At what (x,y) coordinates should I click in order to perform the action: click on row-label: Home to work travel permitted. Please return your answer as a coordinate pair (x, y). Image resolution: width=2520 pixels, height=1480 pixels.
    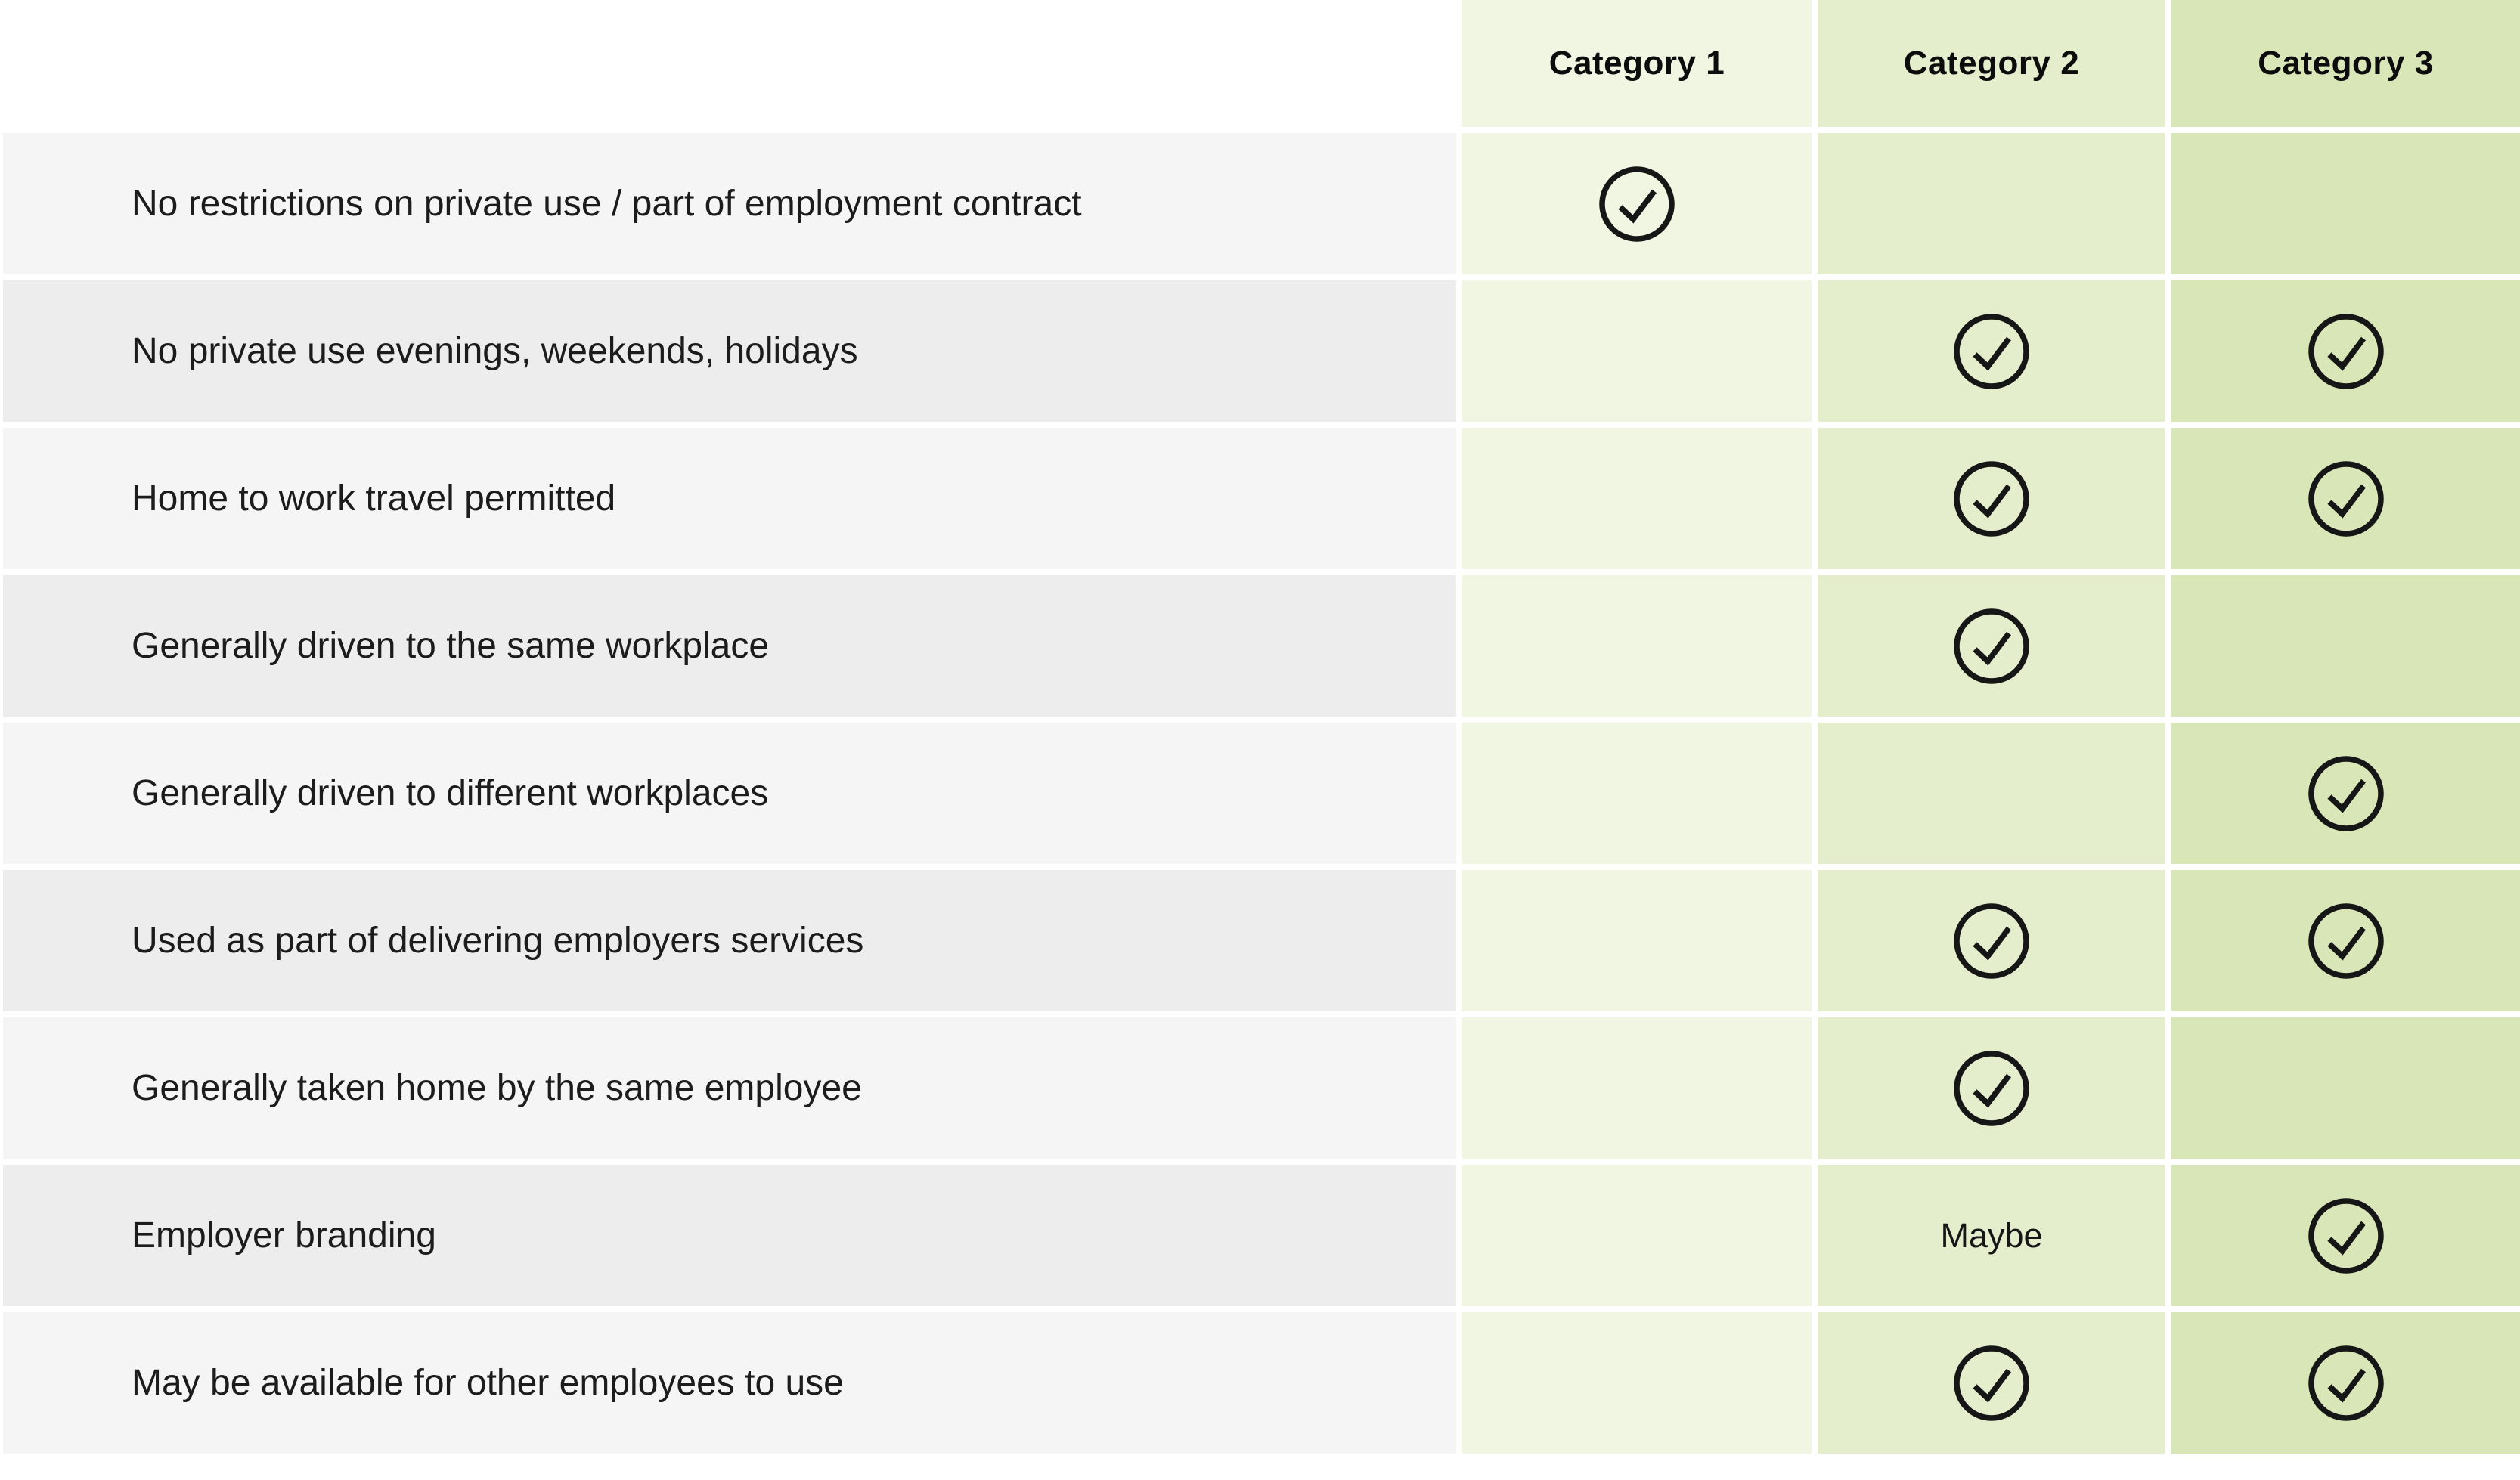
    Looking at the image, I should click on (728, 498).